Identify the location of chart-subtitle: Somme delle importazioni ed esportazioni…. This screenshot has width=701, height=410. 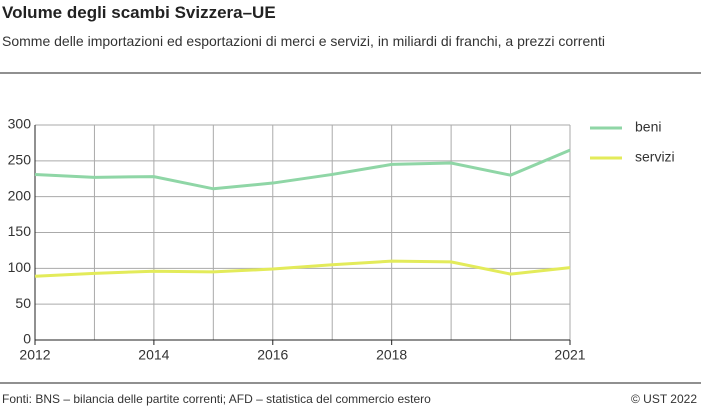
(304, 41).